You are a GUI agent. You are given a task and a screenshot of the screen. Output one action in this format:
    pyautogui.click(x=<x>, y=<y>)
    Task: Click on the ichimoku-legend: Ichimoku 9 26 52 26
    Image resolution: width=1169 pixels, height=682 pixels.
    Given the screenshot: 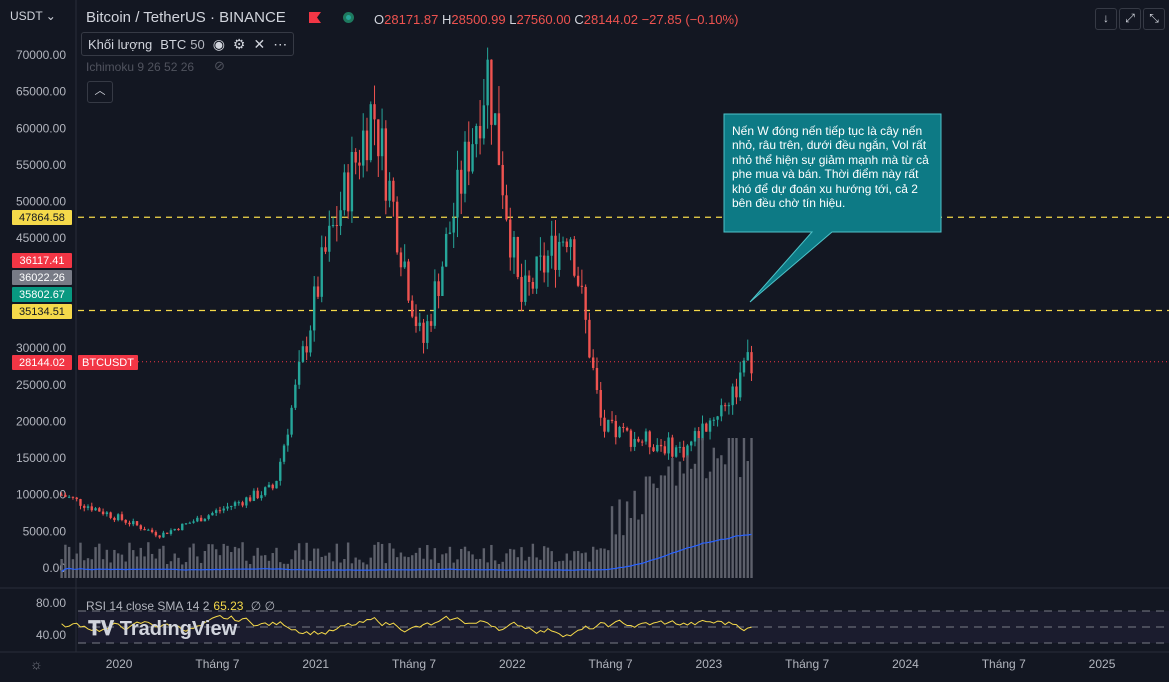 What is the action you would take?
    pyautogui.click(x=140, y=67)
    